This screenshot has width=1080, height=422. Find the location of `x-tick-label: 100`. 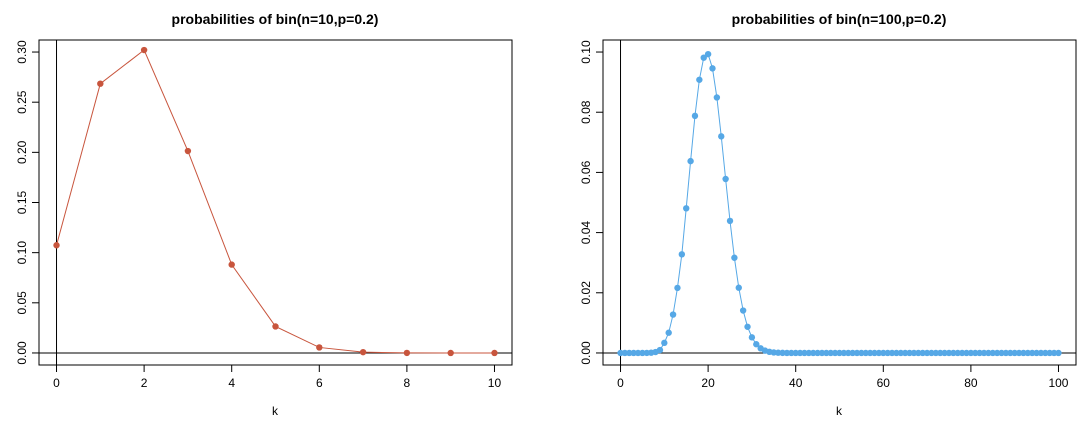

x-tick-label: 100 is located at coordinates (1058, 383).